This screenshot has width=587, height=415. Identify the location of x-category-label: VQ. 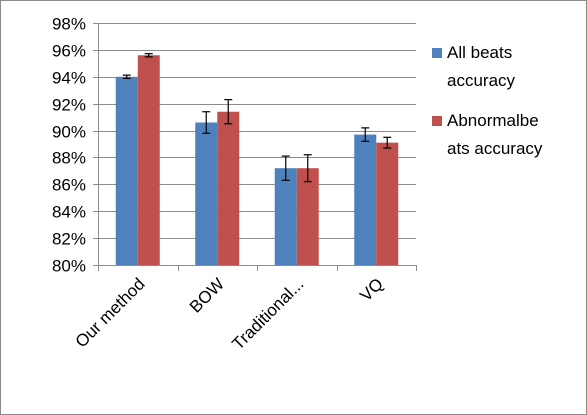
(371, 289).